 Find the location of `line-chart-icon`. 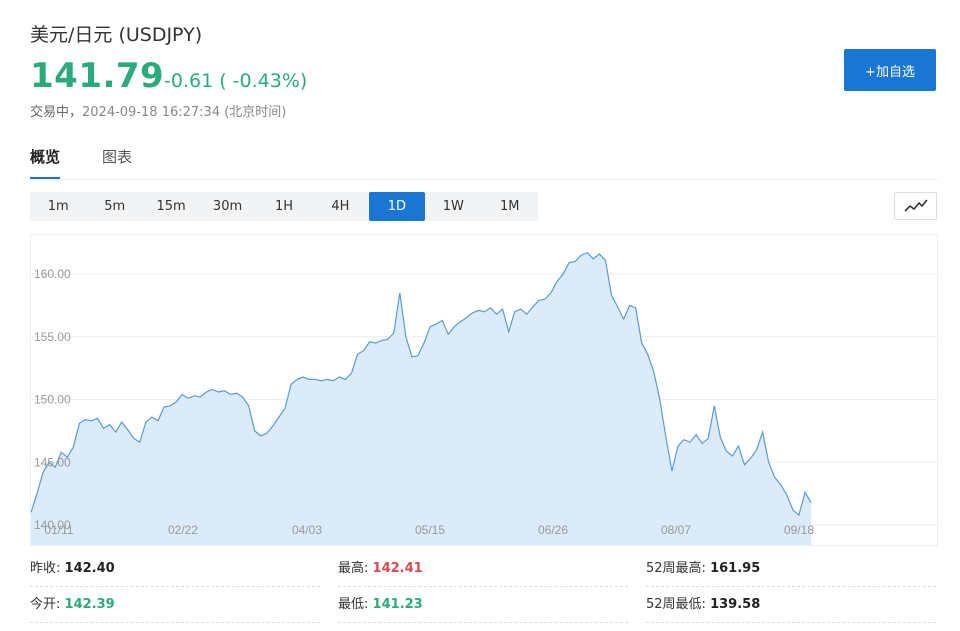

line-chart-icon is located at coordinates (915, 205).